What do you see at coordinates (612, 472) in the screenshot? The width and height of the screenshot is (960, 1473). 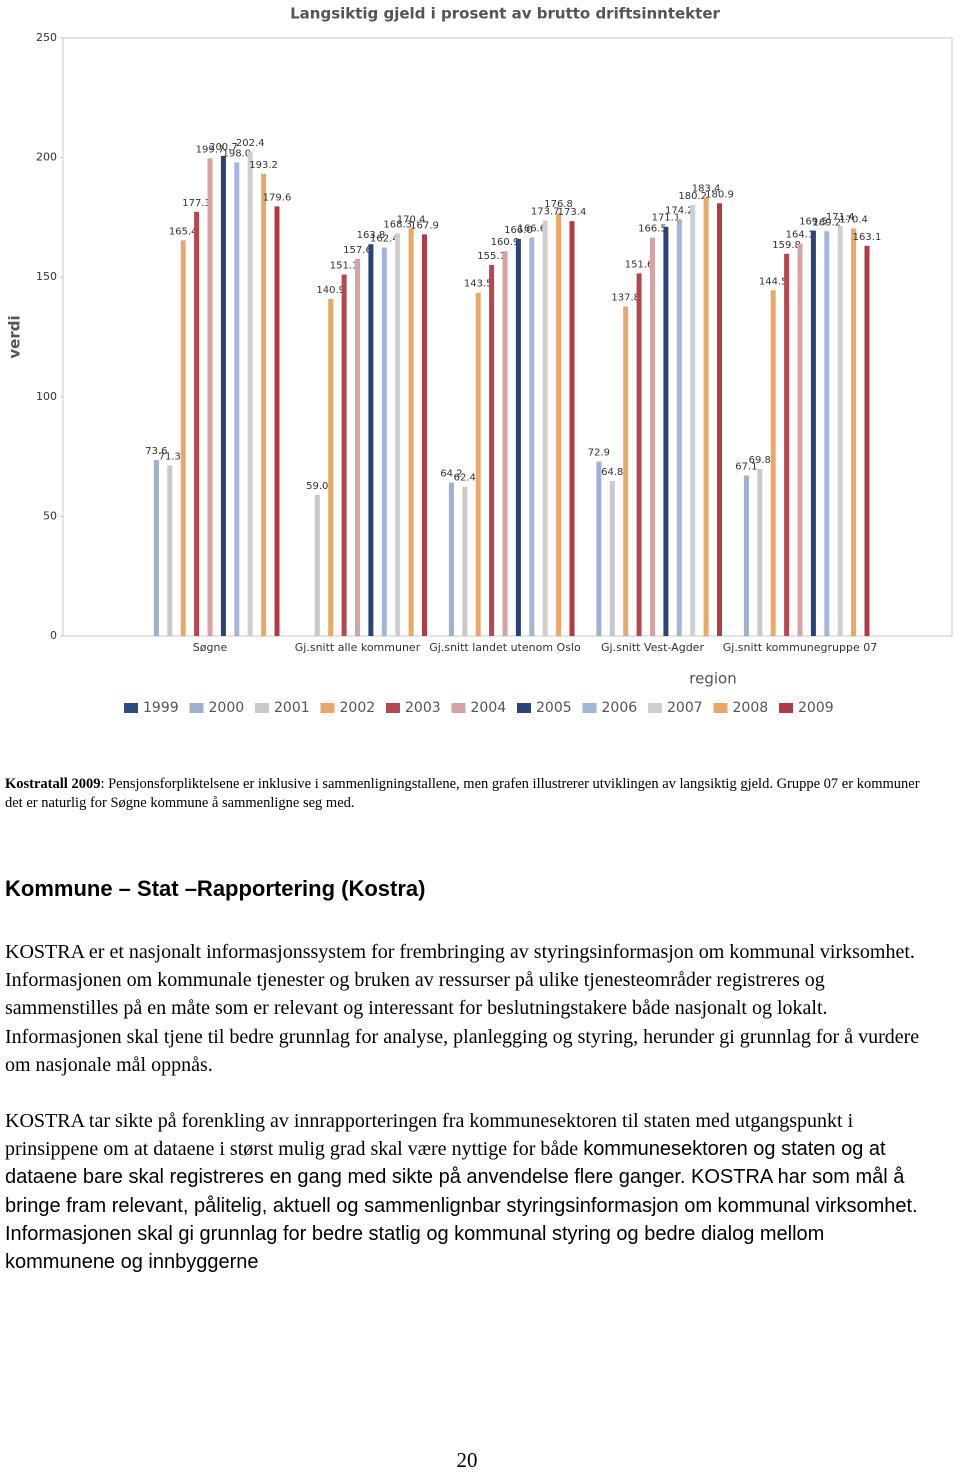 I see `data-label: 64.8` at bounding box center [612, 472].